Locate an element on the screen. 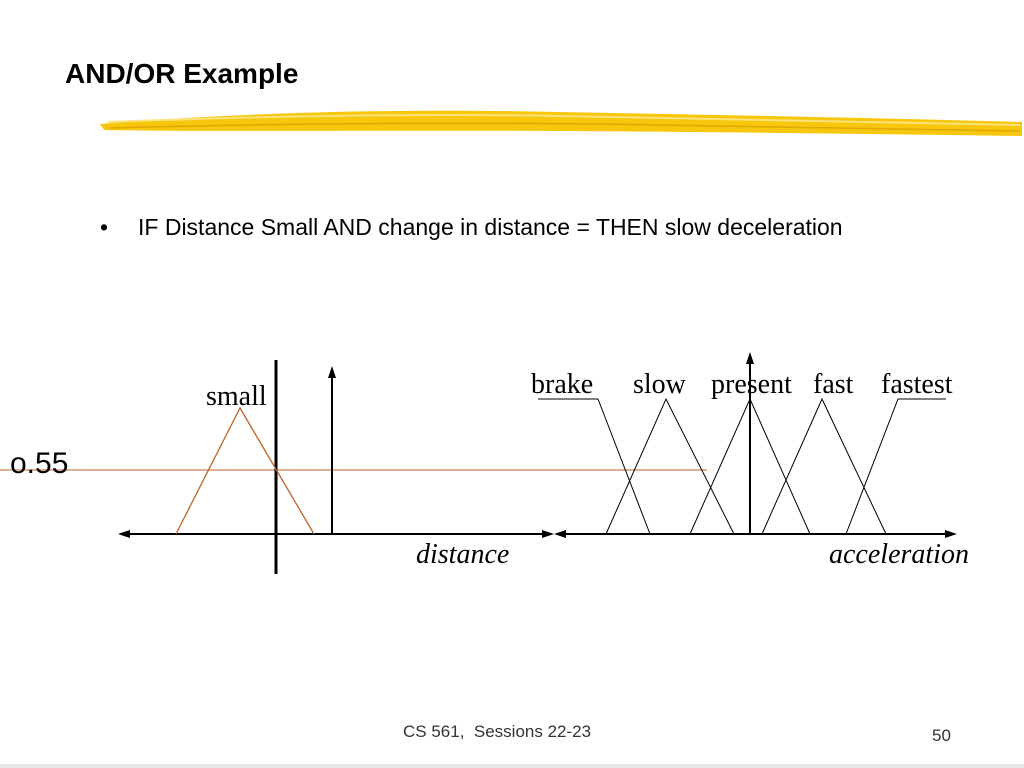  fuzzy-set-present is located at coordinates (750, 466).